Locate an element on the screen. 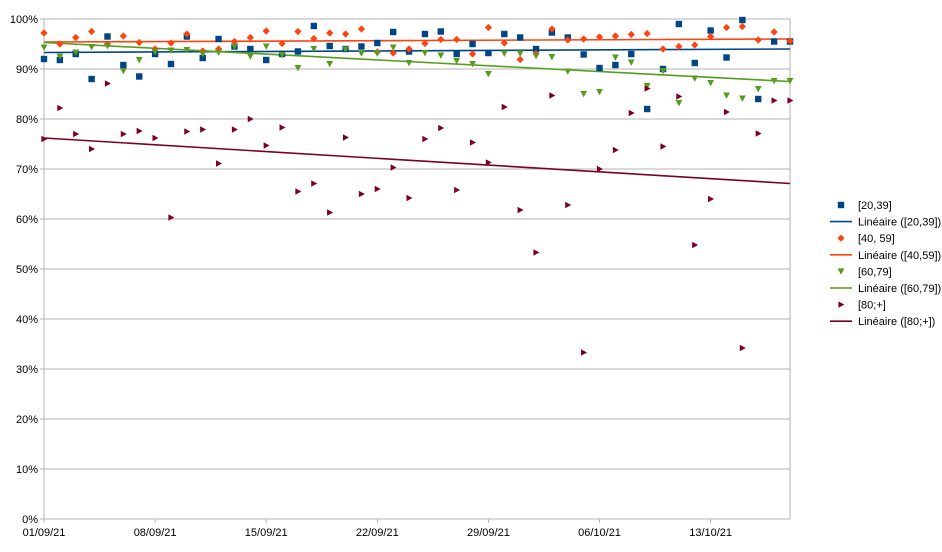 This screenshot has height=552, width=942. trendline is located at coordinates (417, 62).